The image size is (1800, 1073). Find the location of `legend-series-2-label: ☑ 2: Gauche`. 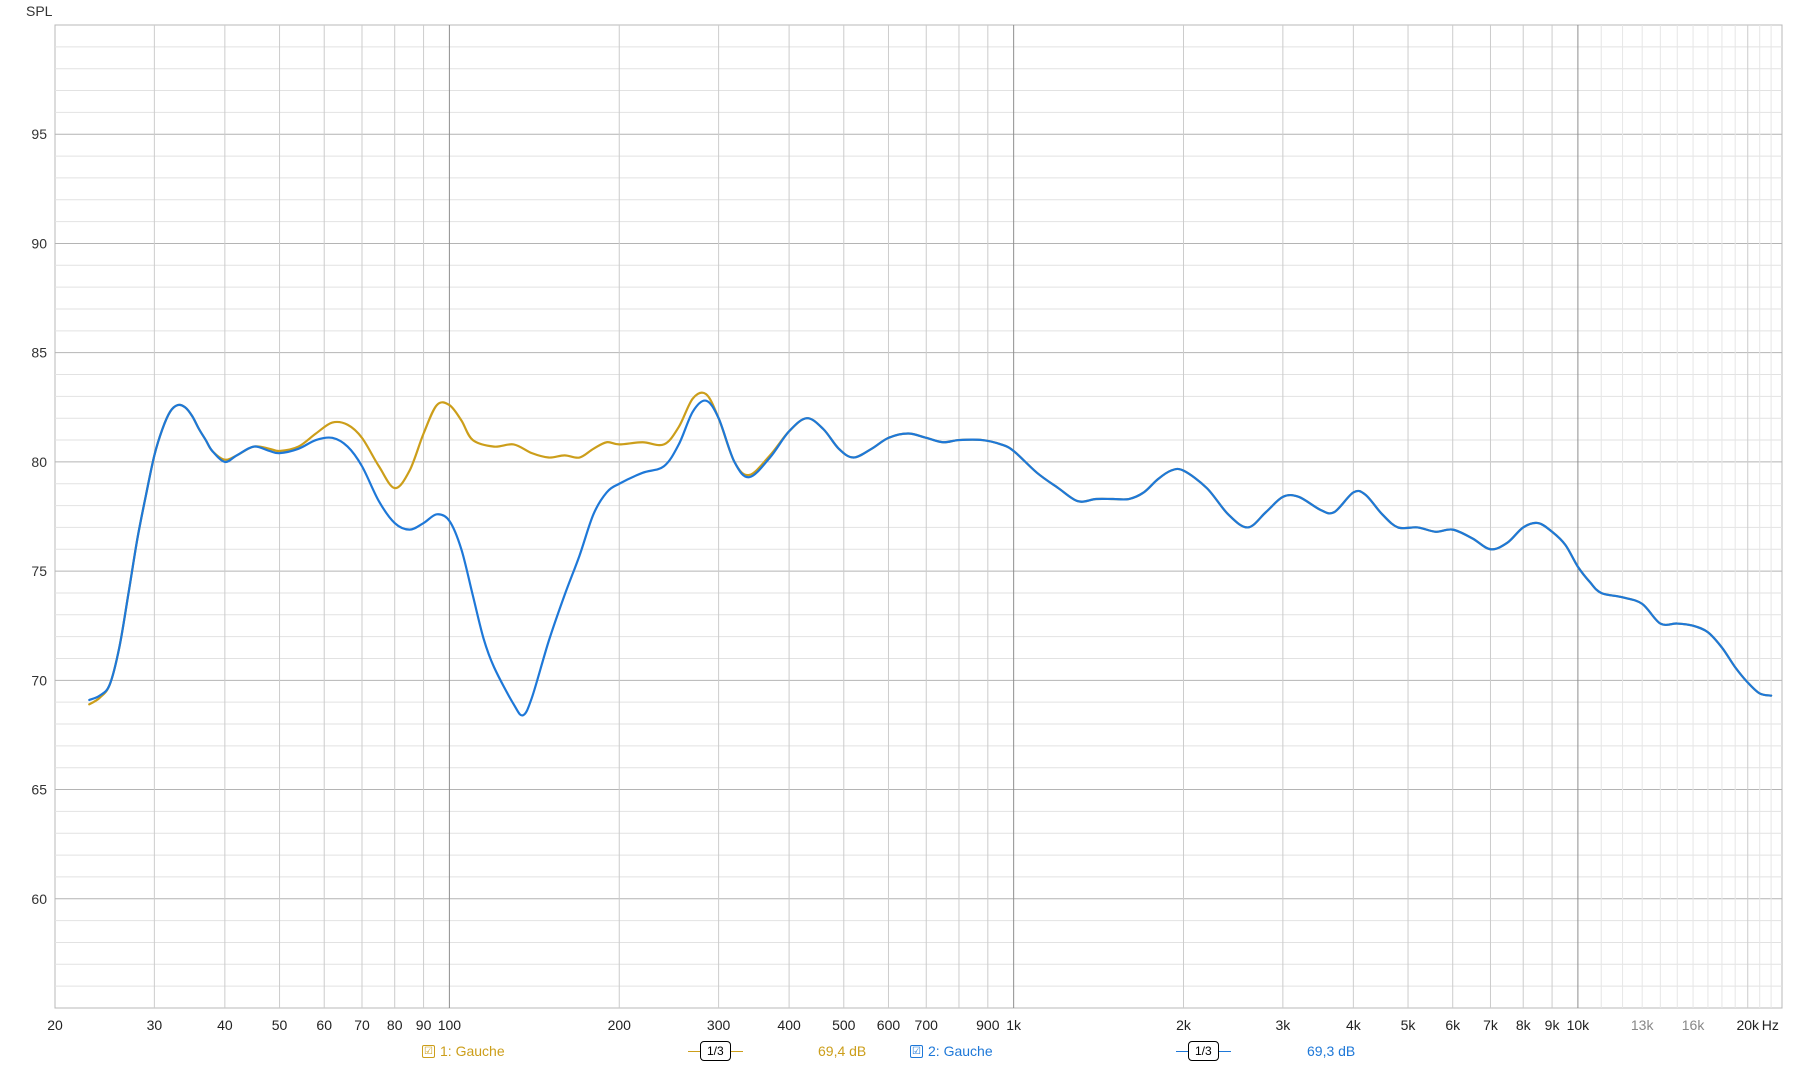

legend-series-2-label: ☑ 2: Gauche is located at coordinates (951, 1051).